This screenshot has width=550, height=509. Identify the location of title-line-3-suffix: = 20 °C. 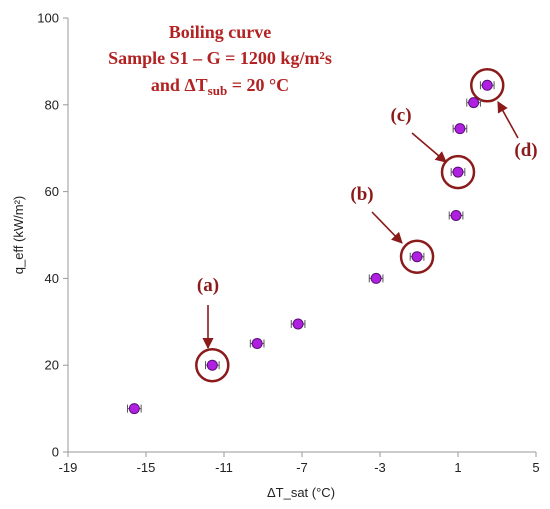
(258, 85).